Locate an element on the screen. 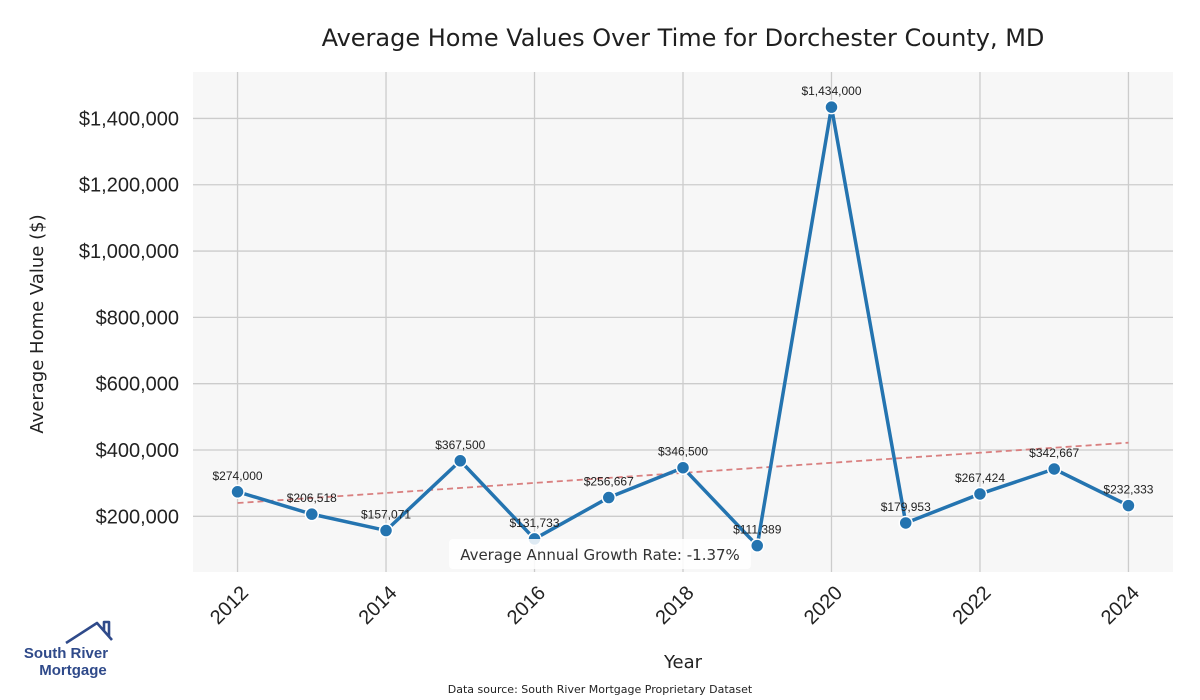 Image resolution: width=1200 pixels, height=700 pixels. x-tick-label: 2012 is located at coordinates (229, 605).